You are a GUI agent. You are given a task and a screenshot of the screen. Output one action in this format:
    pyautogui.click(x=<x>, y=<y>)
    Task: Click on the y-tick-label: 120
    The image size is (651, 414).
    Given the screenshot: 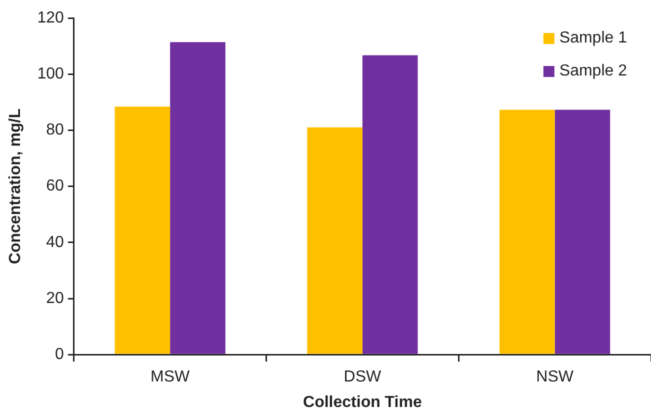 What is the action you would take?
    pyautogui.click(x=50, y=17)
    